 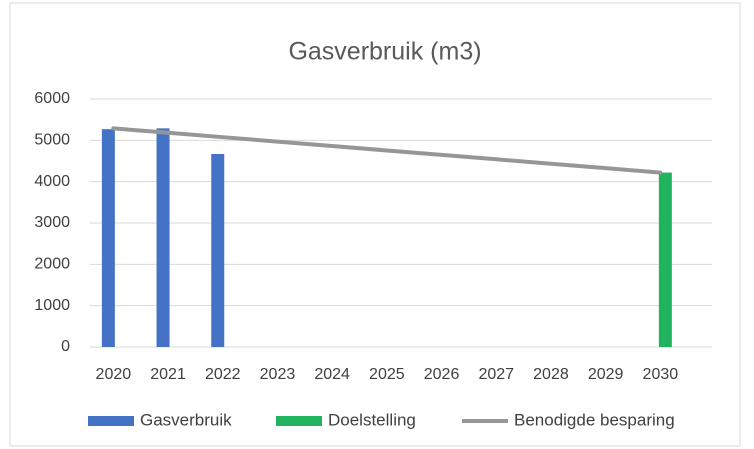 I want to click on x-tick-label: 2022, so click(x=223, y=374).